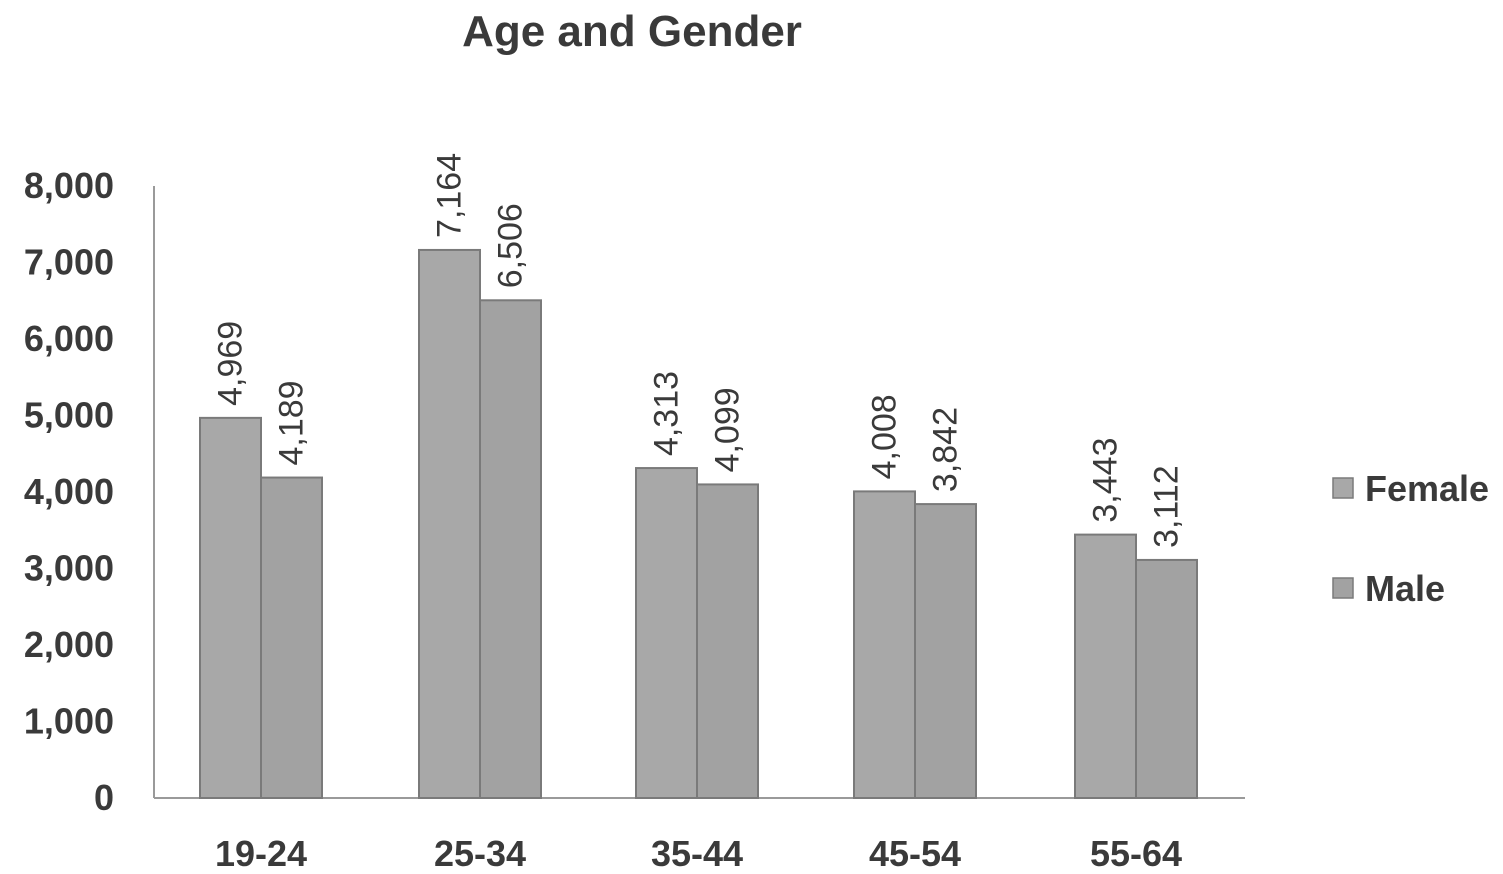 Image resolution: width=1503 pixels, height=874 pixels. What do you see at coordinates (231, 363) in the screenshot?
I see `data-label-female-19-24: 4,969` at bounding box center [231, 363].